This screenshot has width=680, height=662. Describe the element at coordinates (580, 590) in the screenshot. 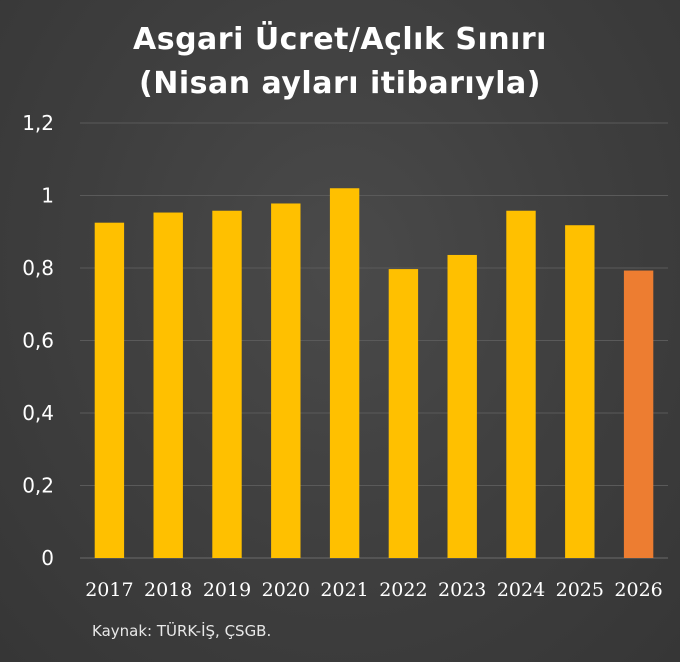

I see `x-tick-label: 2025` at that location.